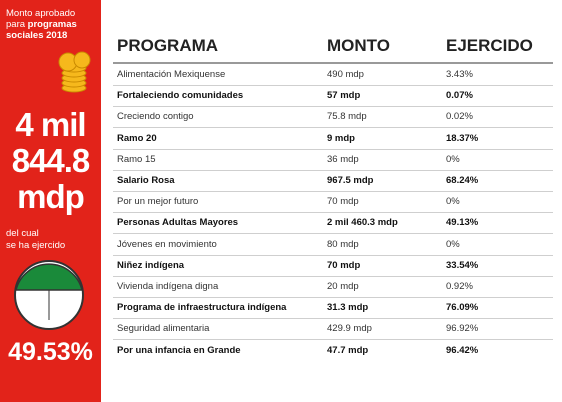 The image size is (562, 402). I want to click on table-cell: 0.02%, so click(459, 117).